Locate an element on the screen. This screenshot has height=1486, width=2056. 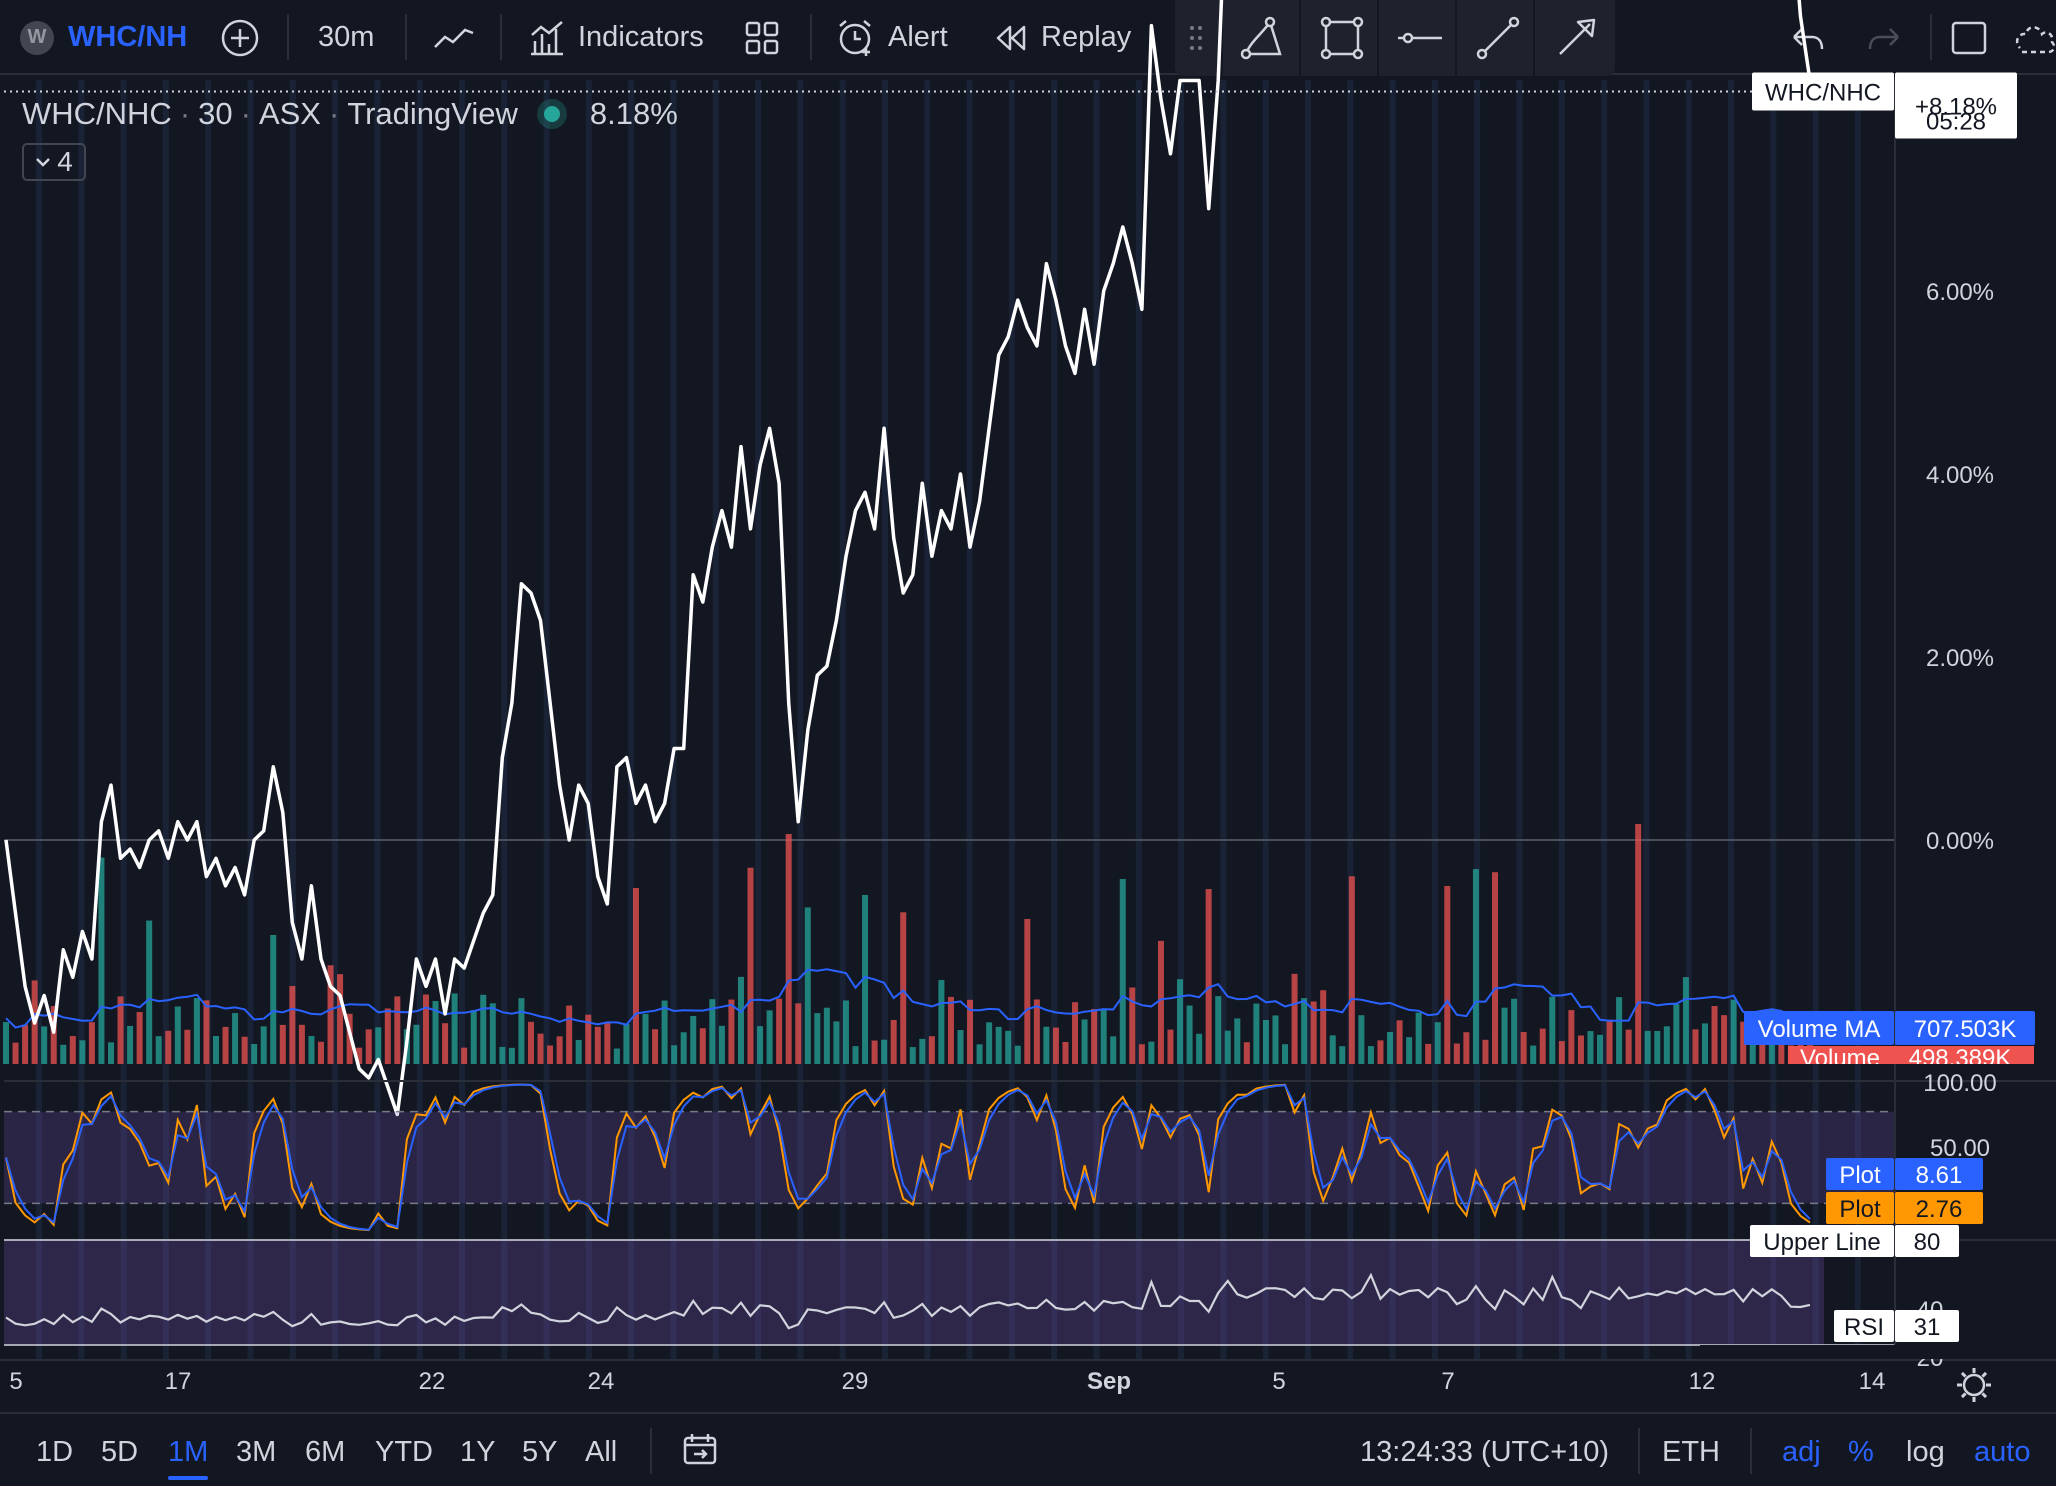
upper-line-value-label: 80 is located at coordinates (1927, 1241).